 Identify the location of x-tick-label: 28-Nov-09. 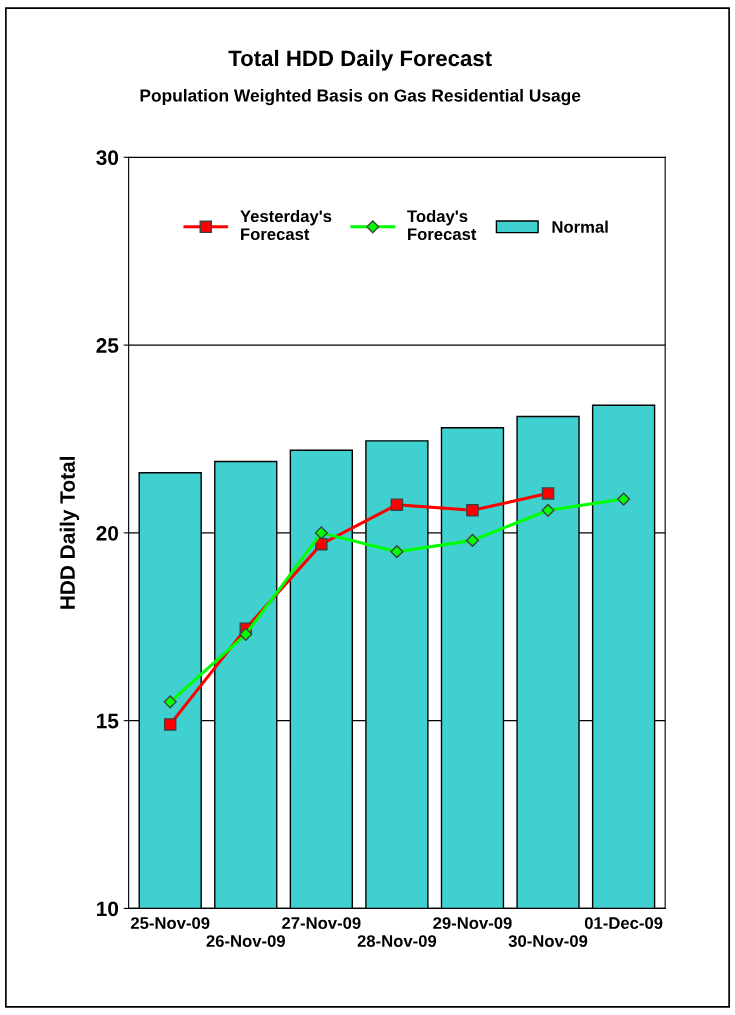
(397, 941).